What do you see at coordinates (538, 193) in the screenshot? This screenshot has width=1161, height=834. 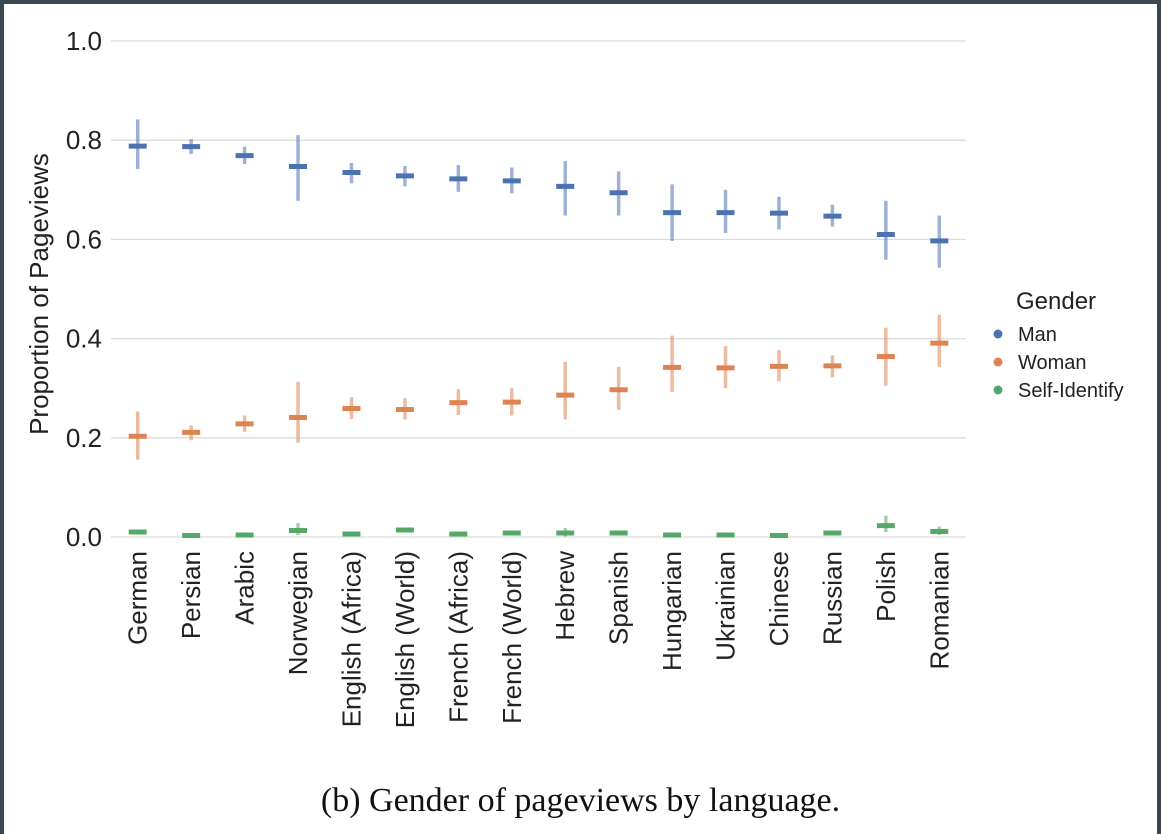 I see `series-man` at bounding box center [538, 193].